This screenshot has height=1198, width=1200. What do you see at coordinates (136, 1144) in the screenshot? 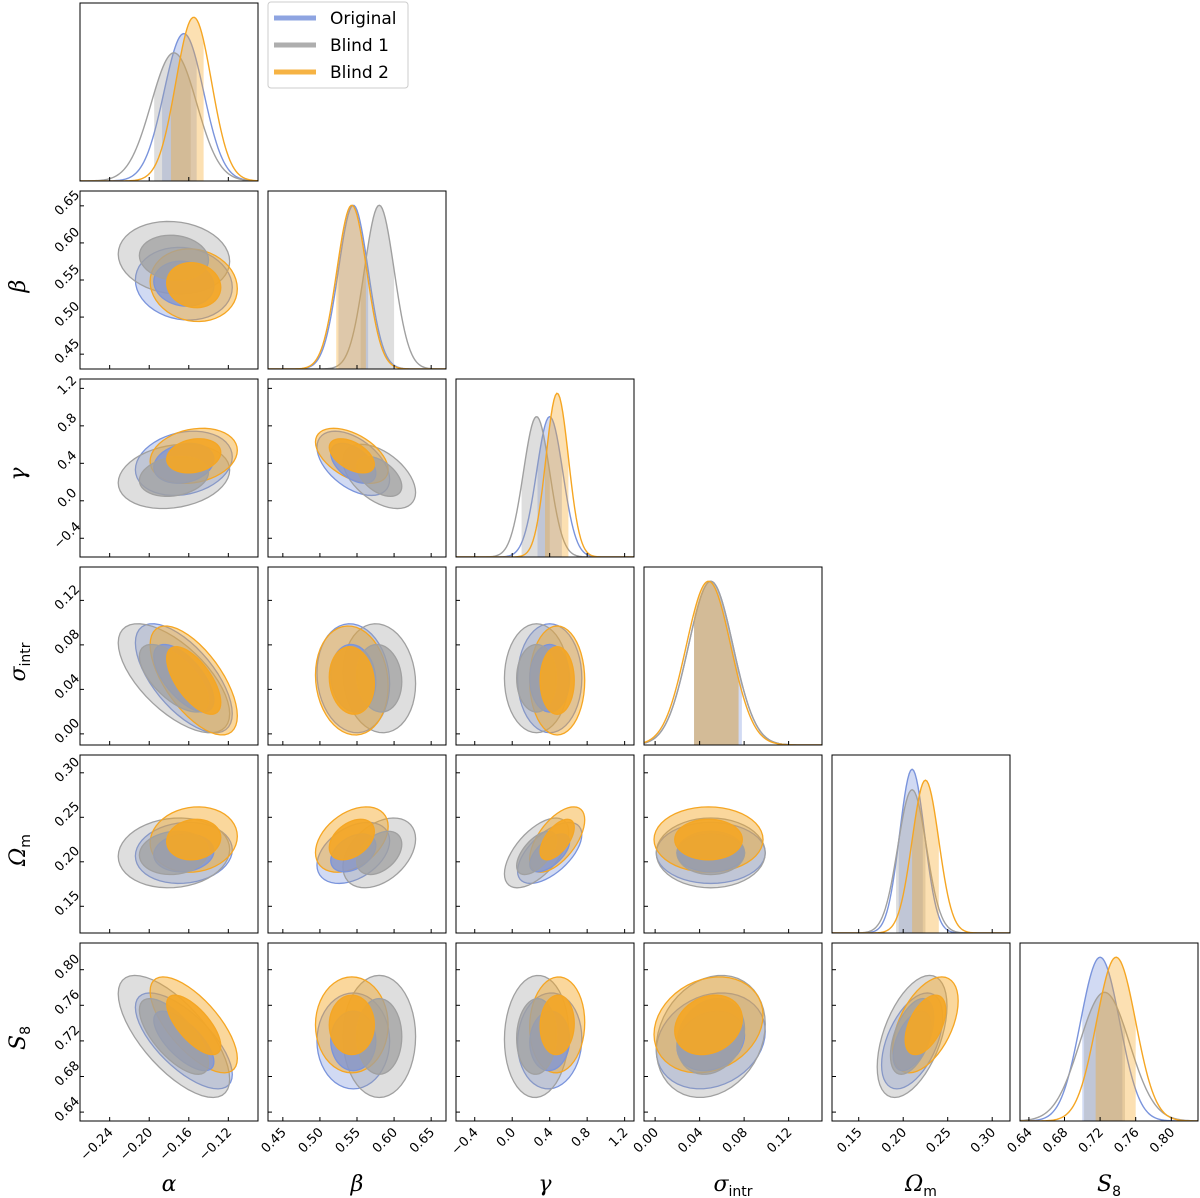
I see `x-tick-label: −0.20` at bounding box center [136, 1144].